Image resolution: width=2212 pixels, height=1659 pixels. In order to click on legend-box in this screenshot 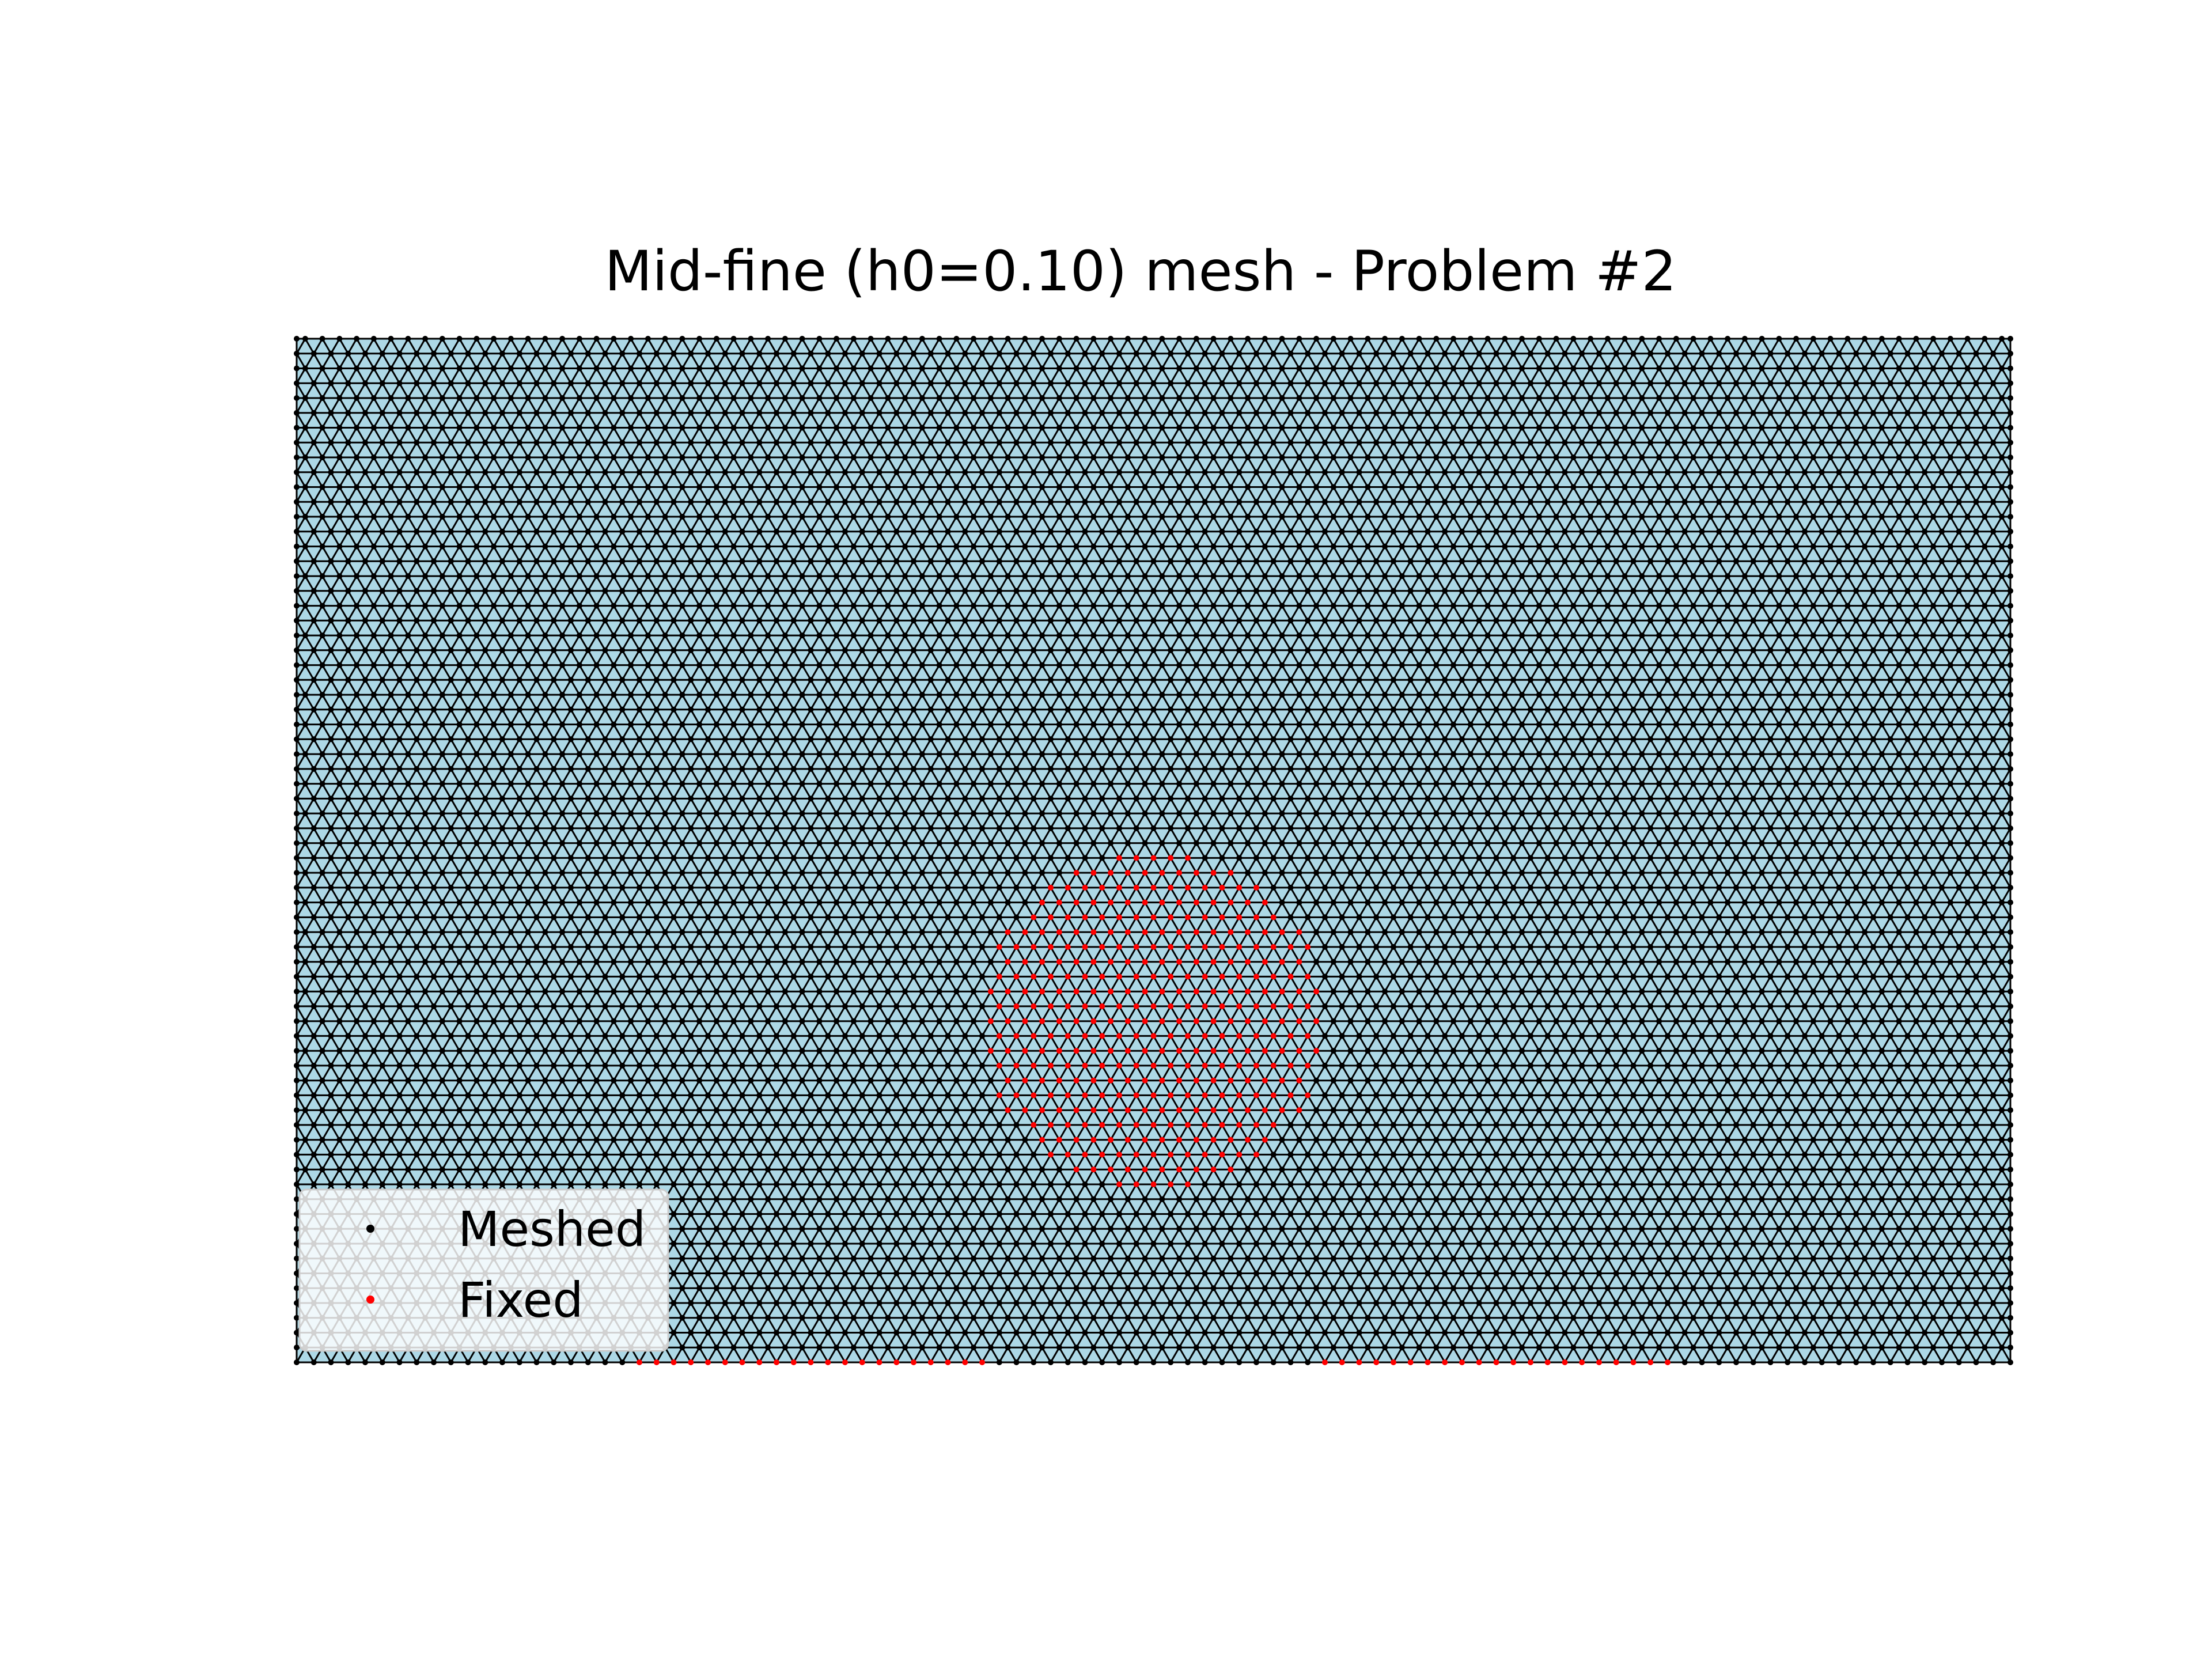, I will do `click(483, 1270)`.